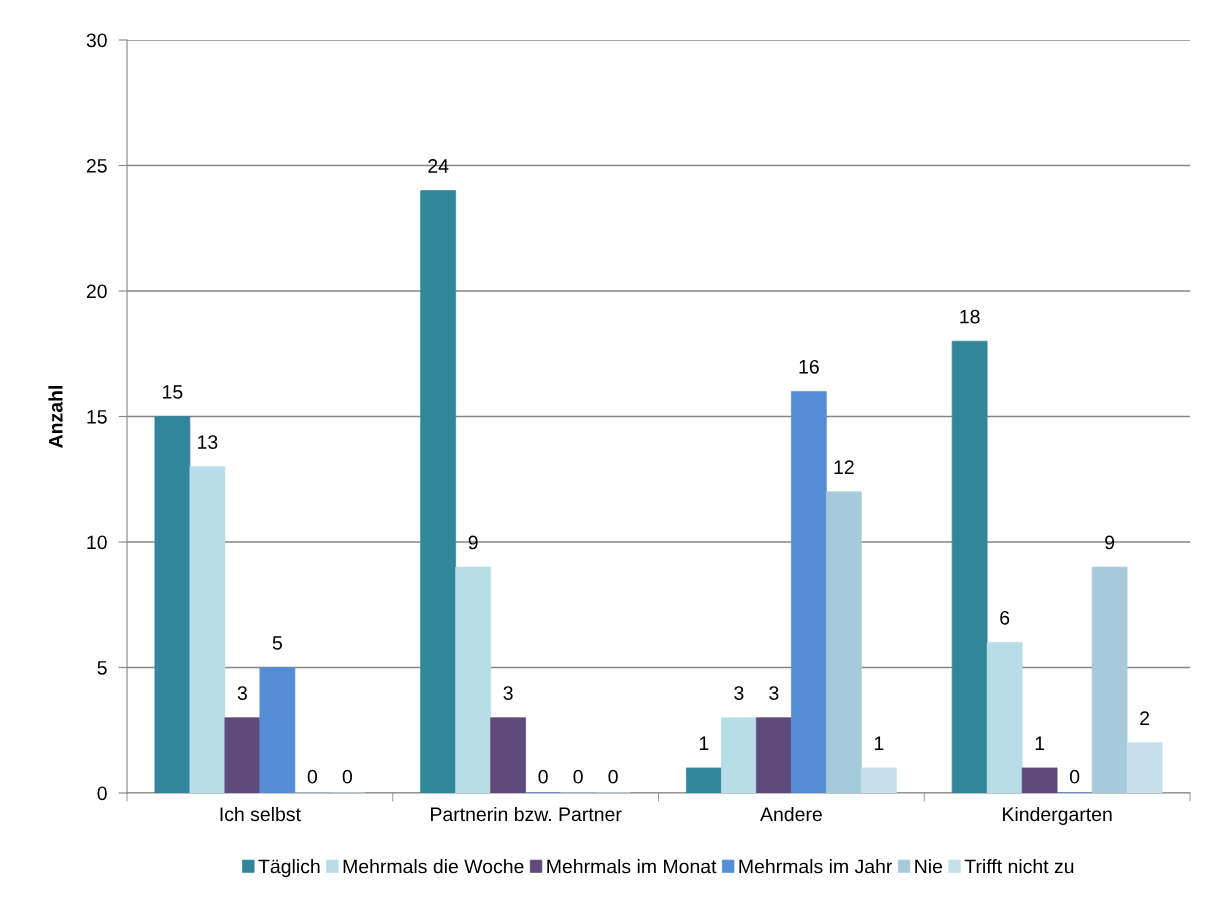 The width and height of the screenshot is (1214, 901). I want to click on y-tick-label: 0, so click(102, 793).